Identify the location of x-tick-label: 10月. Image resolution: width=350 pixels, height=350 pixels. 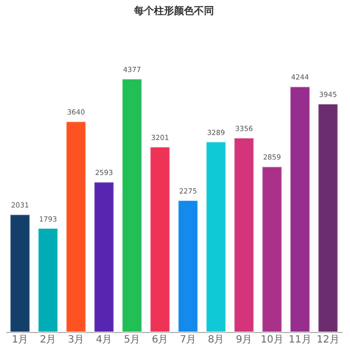
(272, 340).